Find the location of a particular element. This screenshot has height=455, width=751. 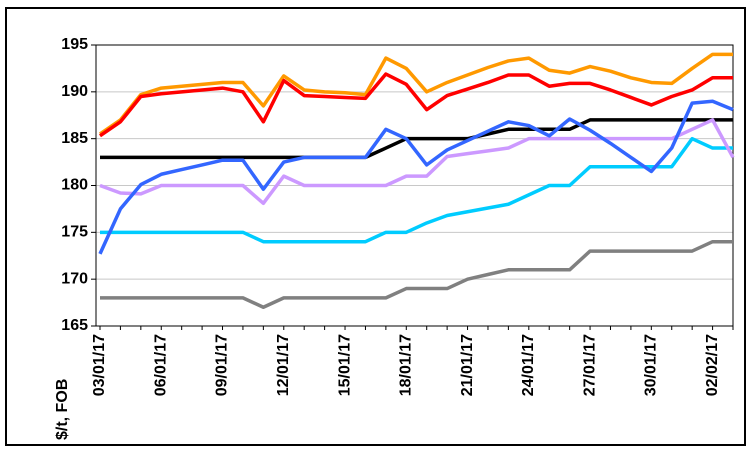

x-tick-label: 30/01/17 is located at coordinates (651, 365).